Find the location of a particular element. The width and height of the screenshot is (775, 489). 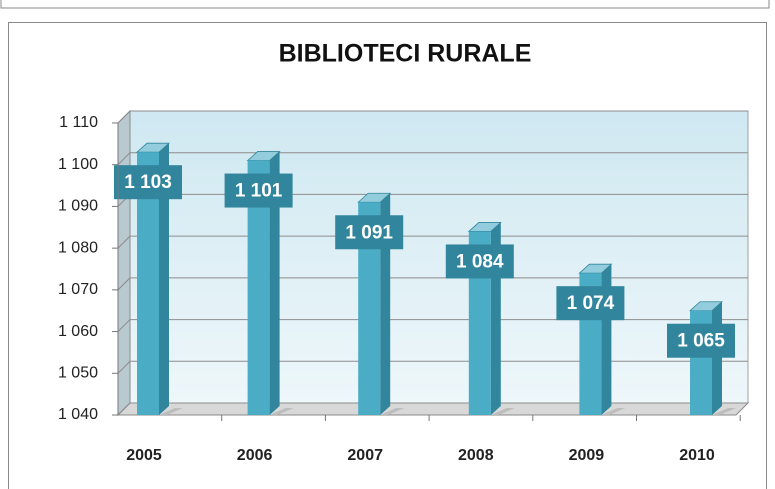

value-label: 1 103 is located at coordinates (148, 182).